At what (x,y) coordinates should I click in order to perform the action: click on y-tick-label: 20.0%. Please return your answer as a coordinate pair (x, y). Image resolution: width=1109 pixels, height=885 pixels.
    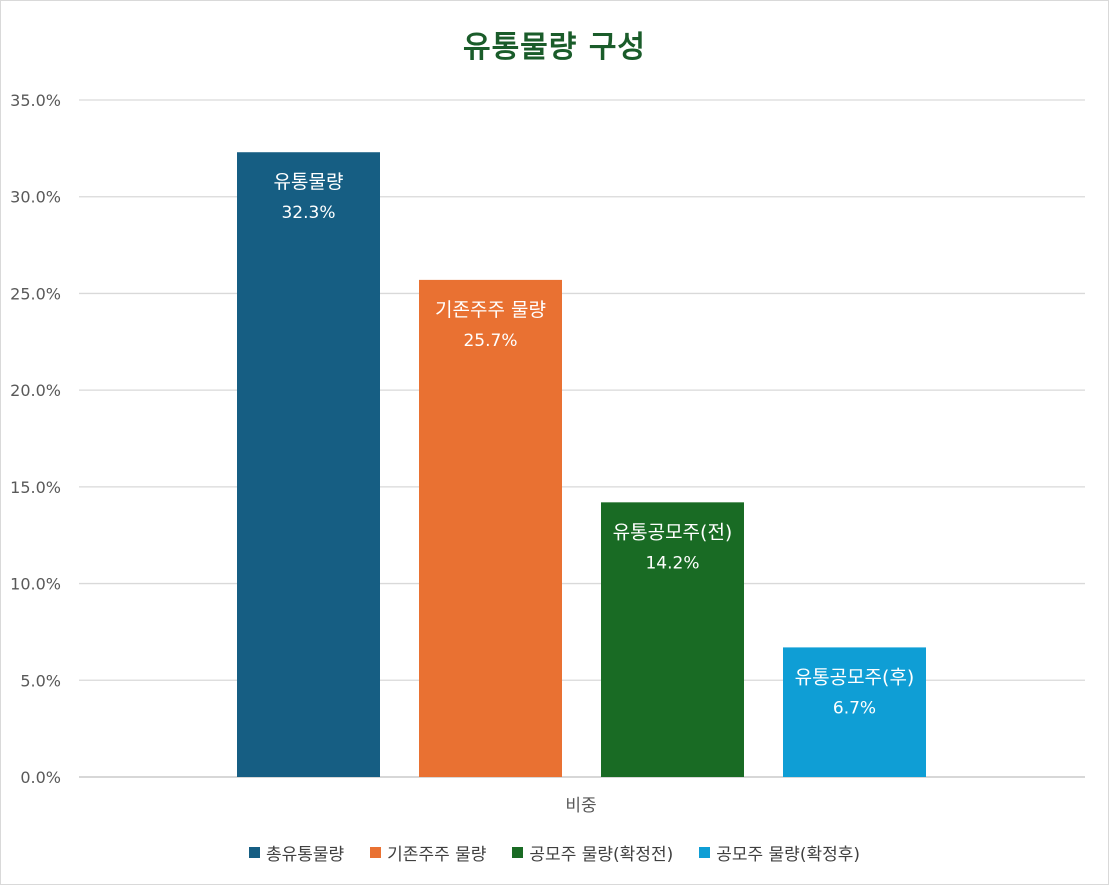
    Looking at the image, I should click on (35, 390).